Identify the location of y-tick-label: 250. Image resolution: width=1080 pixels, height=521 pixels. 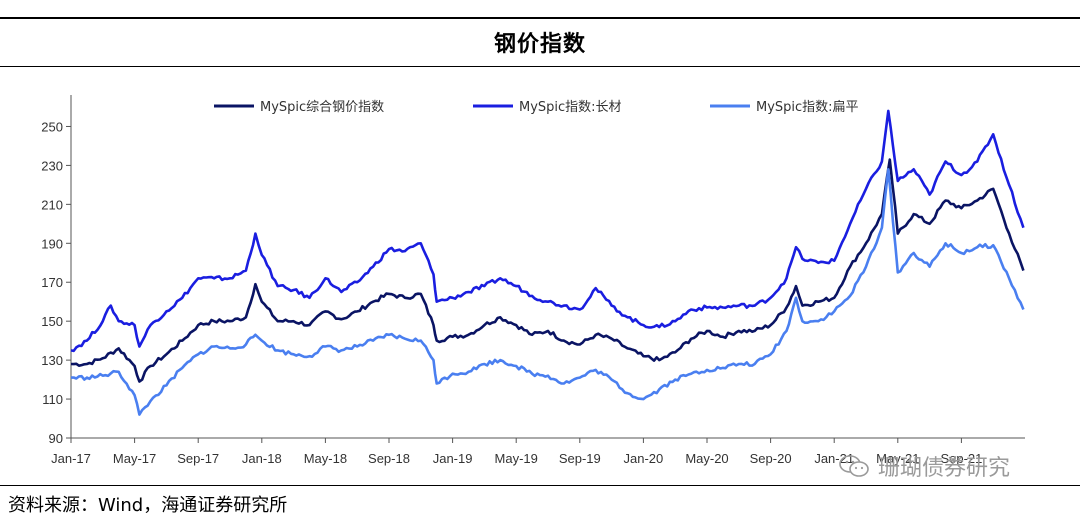
(52, 126).